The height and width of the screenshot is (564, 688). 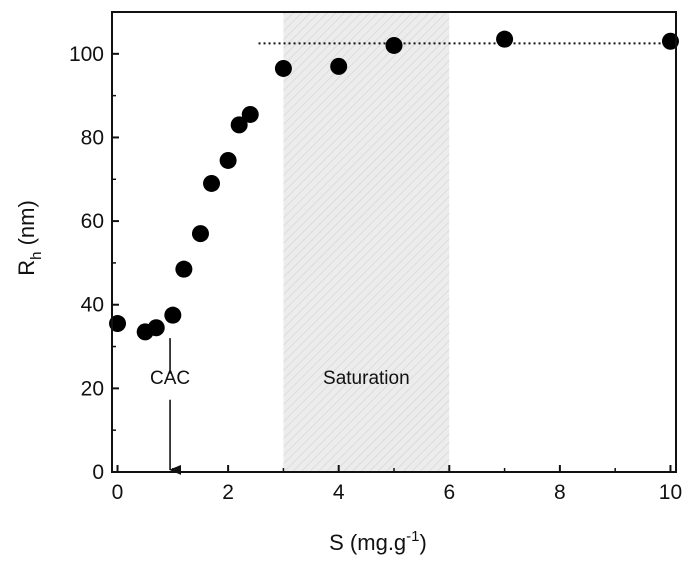 What do you see at coordinates (670, 492) in the screenshot?
I see `x-tick-label: 10` at bounding box center [670, 492].